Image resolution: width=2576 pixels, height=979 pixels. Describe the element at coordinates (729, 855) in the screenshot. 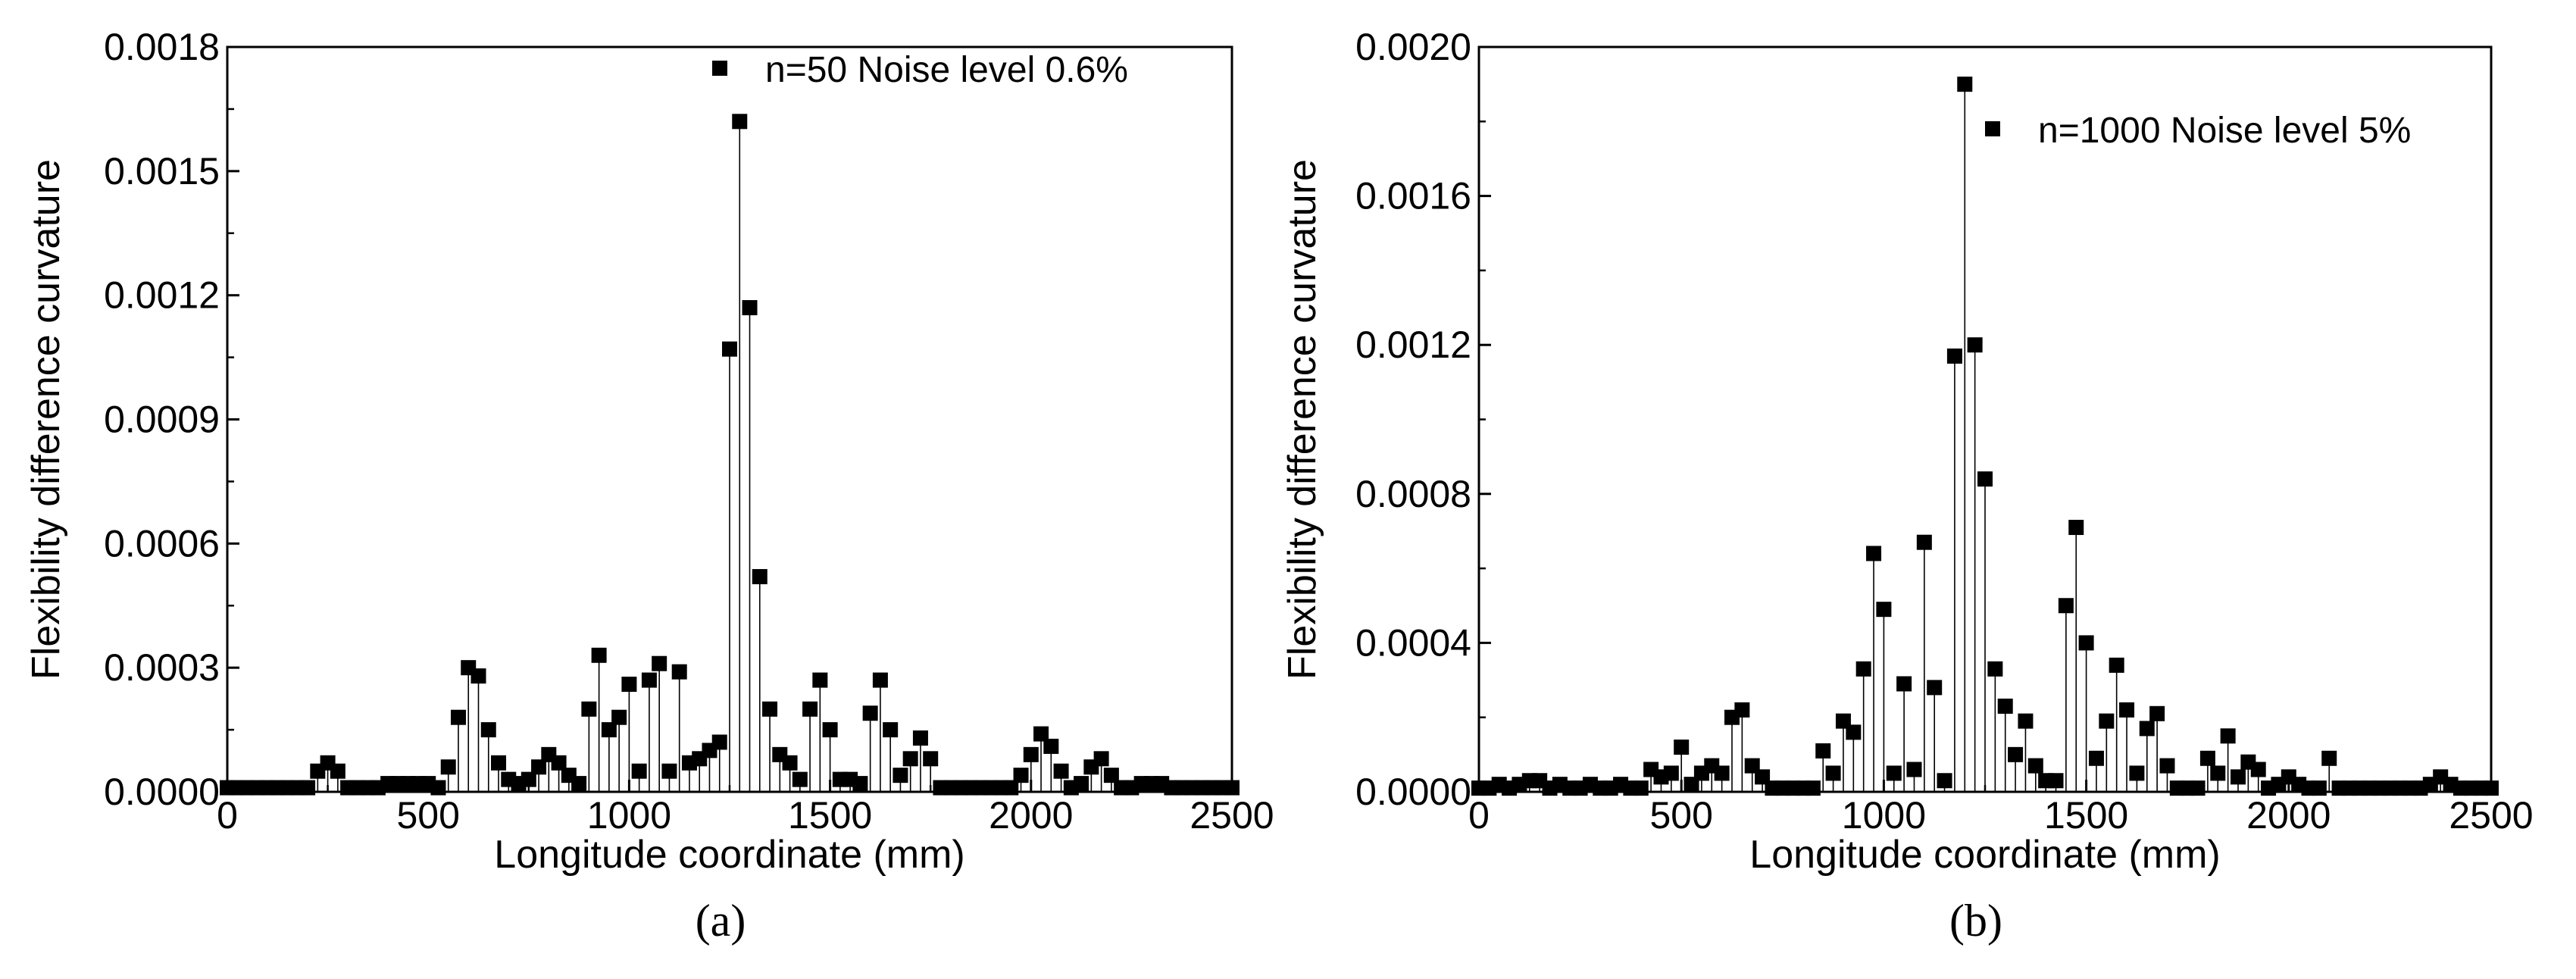

I see `panel-a-x-axis-title: Longitude coordinate (mm)` at that location.